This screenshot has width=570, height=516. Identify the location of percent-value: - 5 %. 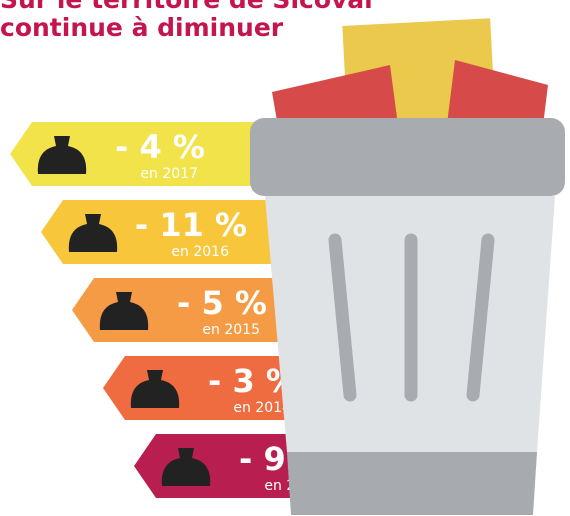
(222, 303).